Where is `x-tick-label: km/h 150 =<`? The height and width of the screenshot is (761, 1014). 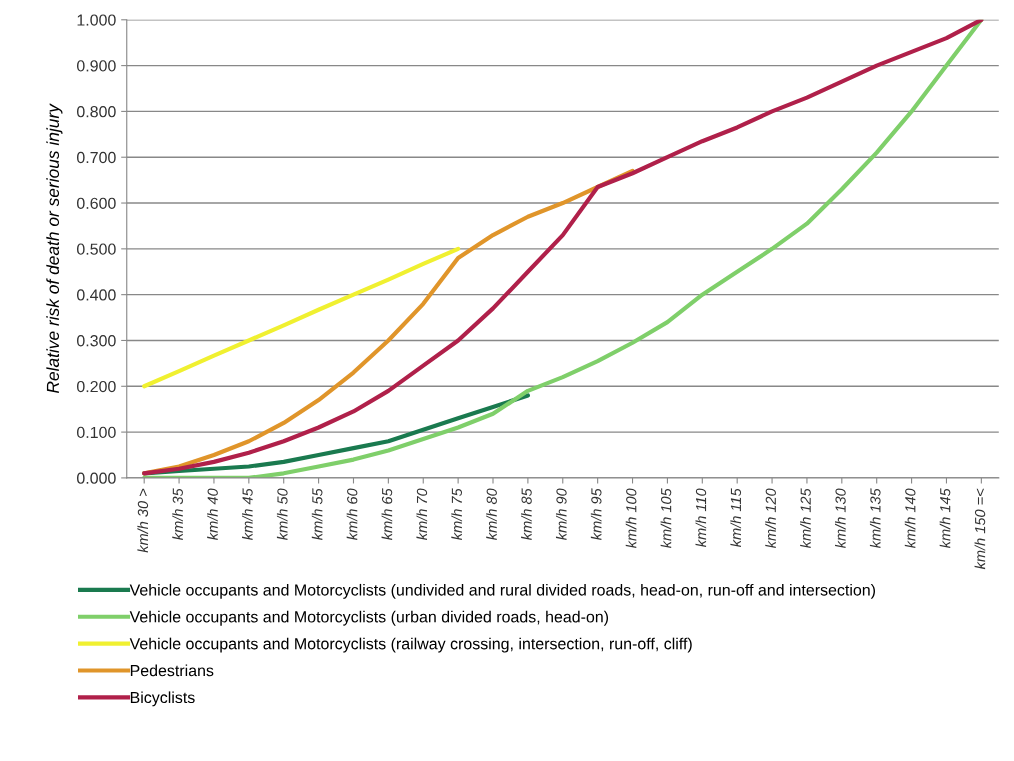
x-tick-label: km/h 150 =< is located at coordinates (980, 529).